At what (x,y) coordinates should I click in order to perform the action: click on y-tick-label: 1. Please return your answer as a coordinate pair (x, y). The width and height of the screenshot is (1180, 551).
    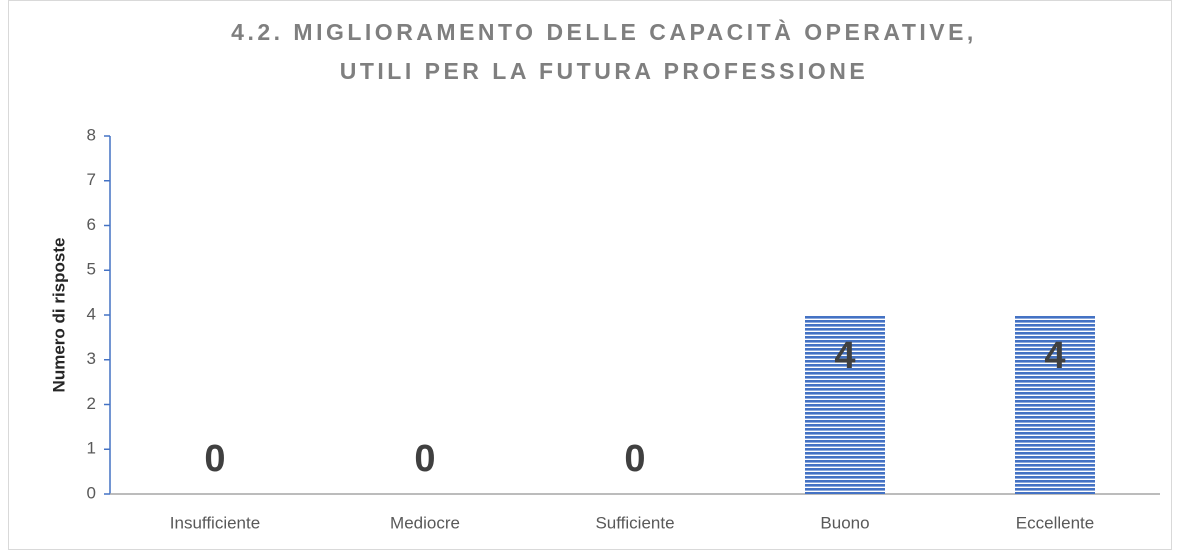
    Looking at the image, I should click on (91, 448).